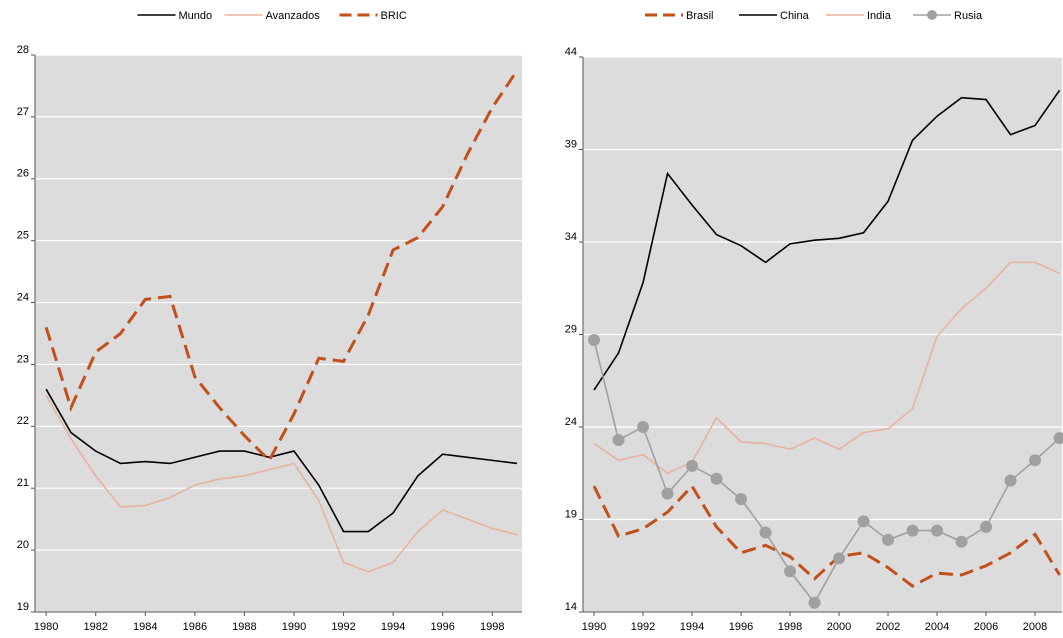 The height and width of the screenshot is (638, 1063). I want to click on legend-label: Rusia, so click(968, 16).